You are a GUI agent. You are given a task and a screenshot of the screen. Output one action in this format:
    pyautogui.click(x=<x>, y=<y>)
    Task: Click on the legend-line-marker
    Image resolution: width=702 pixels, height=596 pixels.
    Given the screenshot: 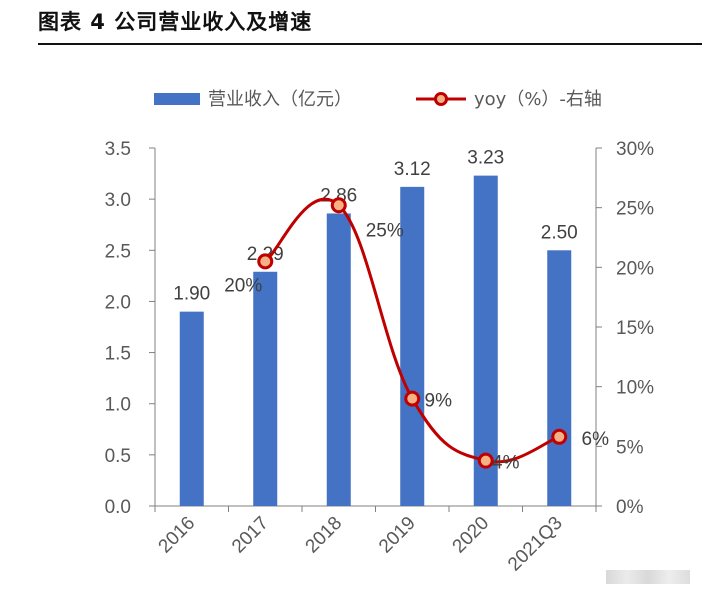 What is the action you would take?
    pyautogui.click(x=441, y=99)
    